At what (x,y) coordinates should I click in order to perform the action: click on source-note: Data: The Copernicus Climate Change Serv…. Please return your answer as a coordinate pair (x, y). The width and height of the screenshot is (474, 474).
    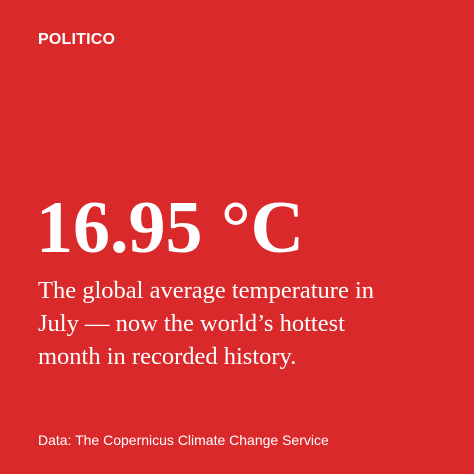
    Looking at the image, I should click on (183, 440).